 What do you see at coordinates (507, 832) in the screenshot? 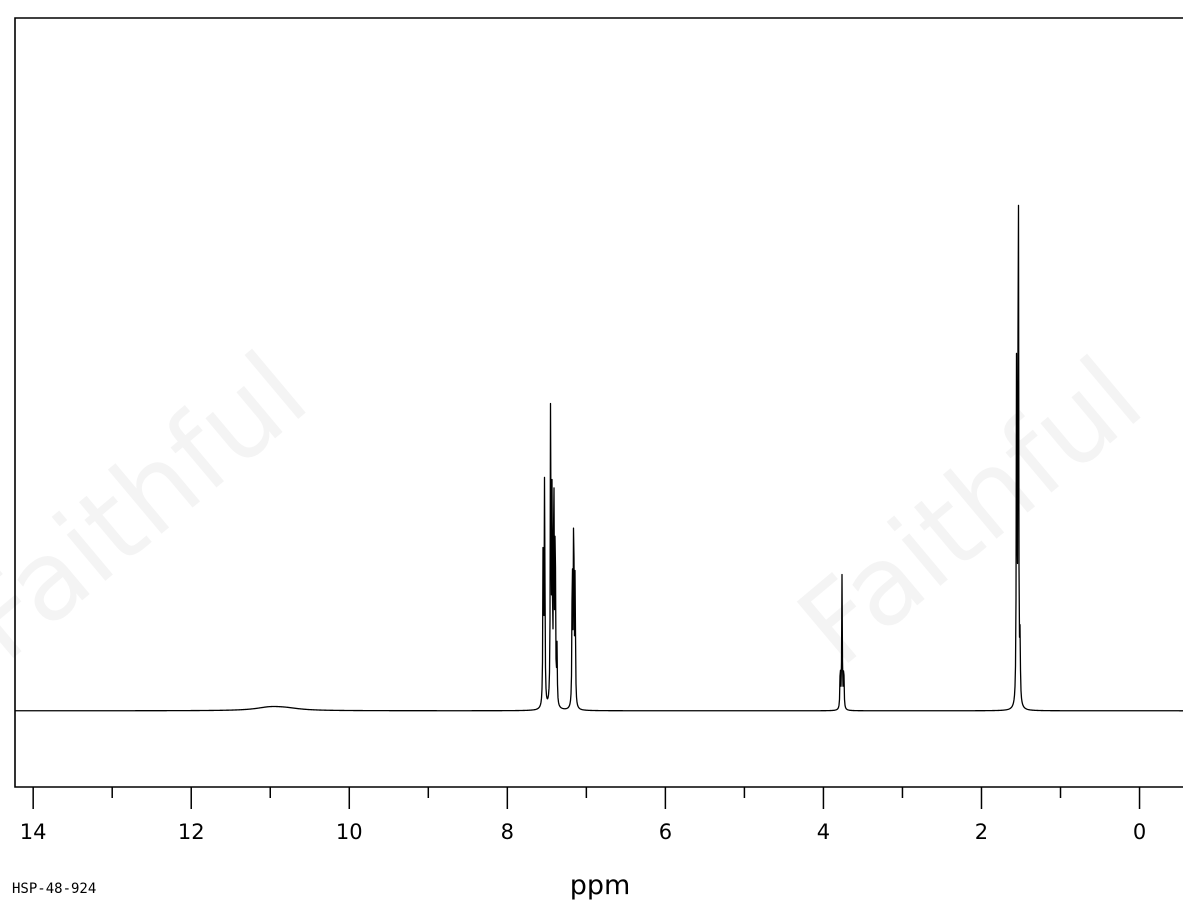
I see `x-tick-label-8: 8` at bounding box center [507, 832].